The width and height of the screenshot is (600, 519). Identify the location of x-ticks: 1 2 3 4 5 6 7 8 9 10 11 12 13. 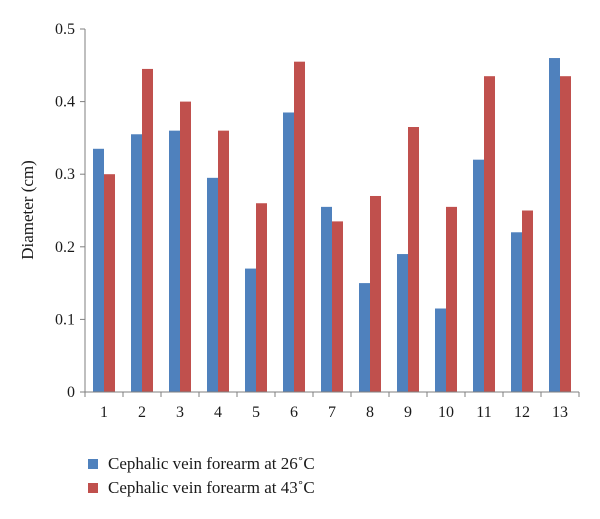
(332, 406).